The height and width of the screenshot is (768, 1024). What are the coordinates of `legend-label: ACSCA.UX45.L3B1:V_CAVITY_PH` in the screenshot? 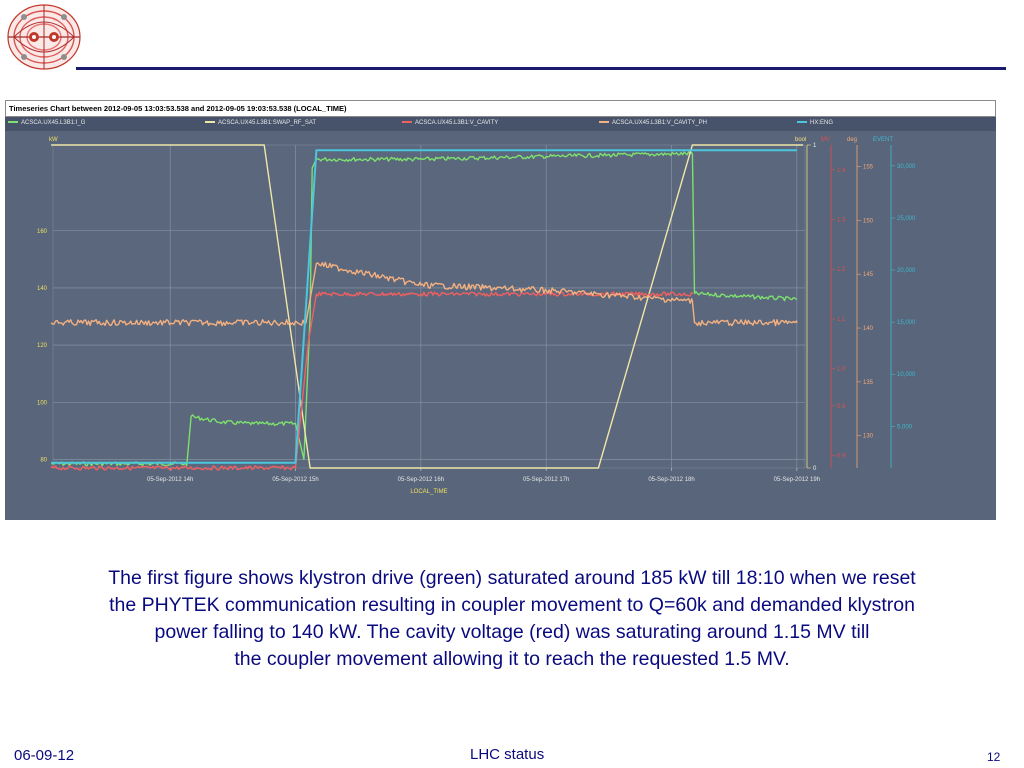 It's located at (659, 123).